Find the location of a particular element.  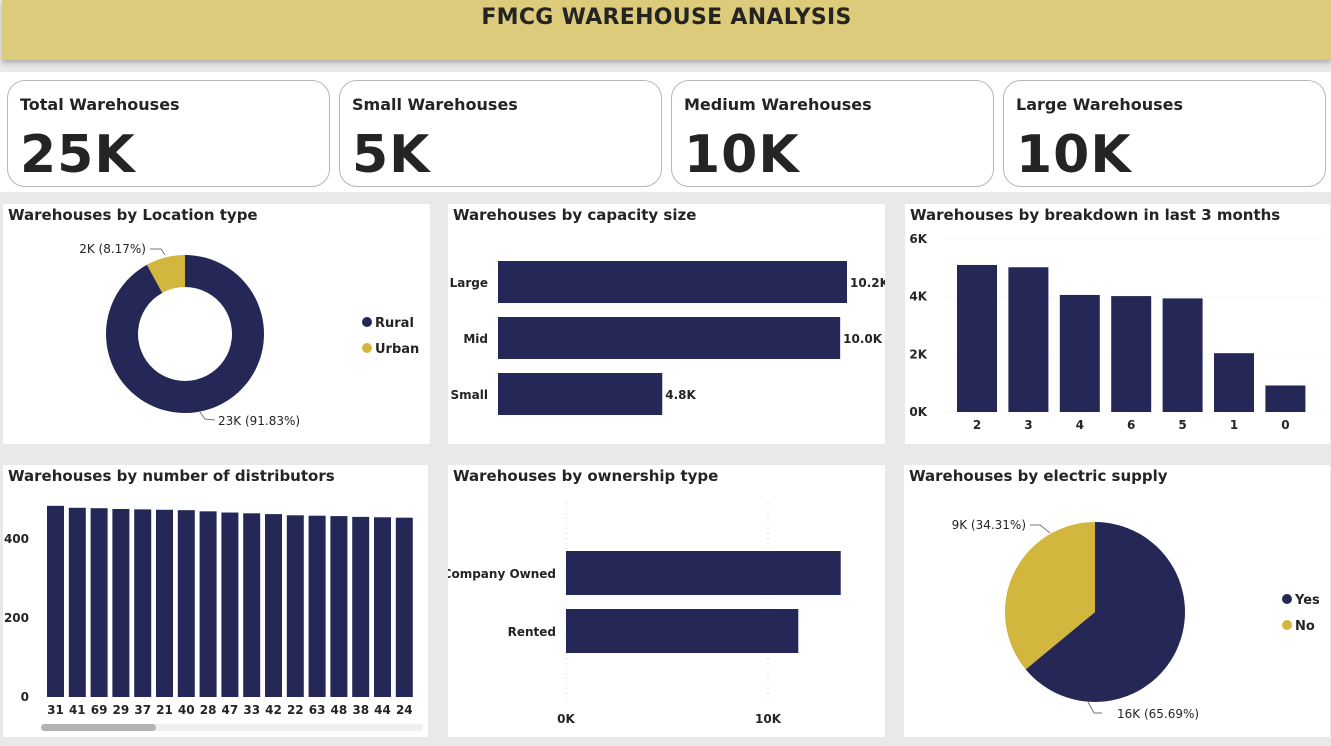

data-label-yes: 16K (65.69%) is located at coordinates (1158, 714).